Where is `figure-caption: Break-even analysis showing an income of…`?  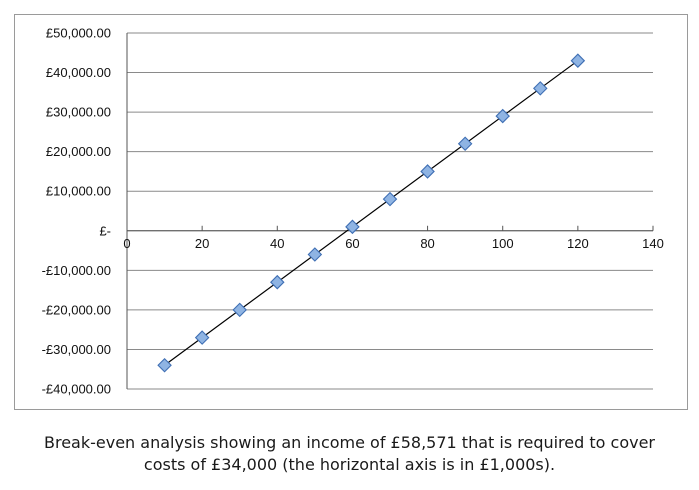 figure-caption: Break-even analysis showing an income of… is located at coordinates (349, 454).